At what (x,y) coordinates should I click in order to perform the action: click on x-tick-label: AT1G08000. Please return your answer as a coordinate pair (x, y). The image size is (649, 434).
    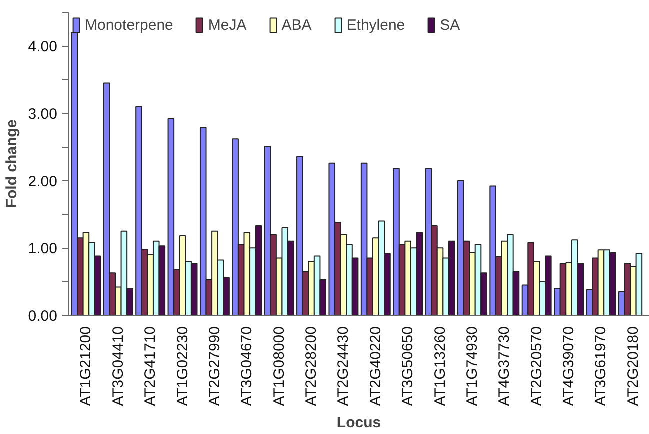
    Looking at the image, I should click on (279, 366).